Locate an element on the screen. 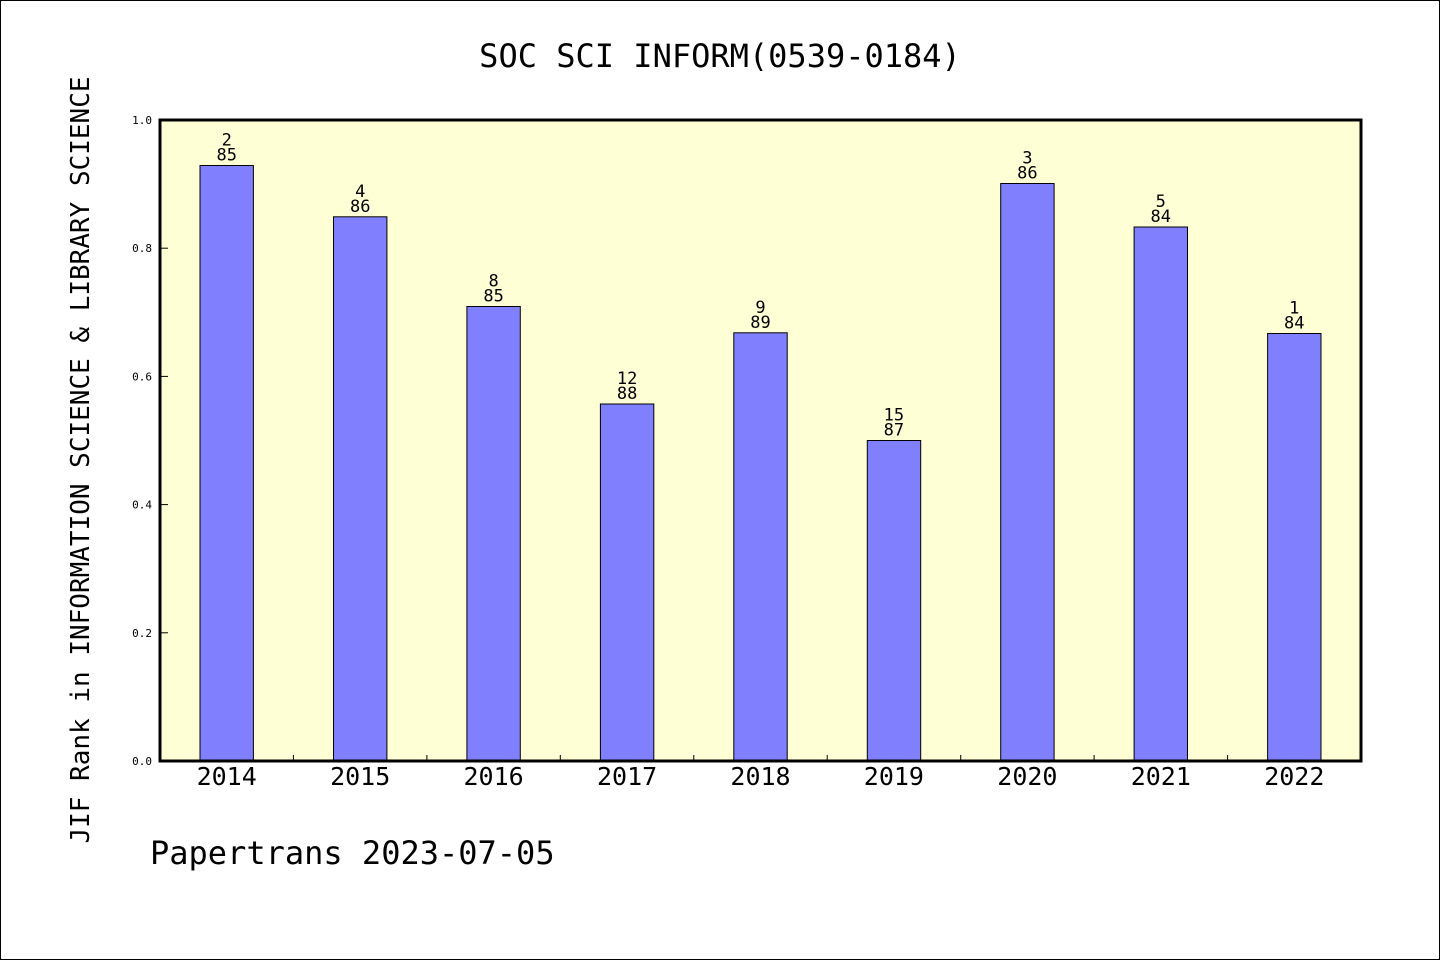  x-axis-ticks: 2014 2015 2016 2017 2018 2019 2020 2021 2022 is located at coordinates (760, 773).